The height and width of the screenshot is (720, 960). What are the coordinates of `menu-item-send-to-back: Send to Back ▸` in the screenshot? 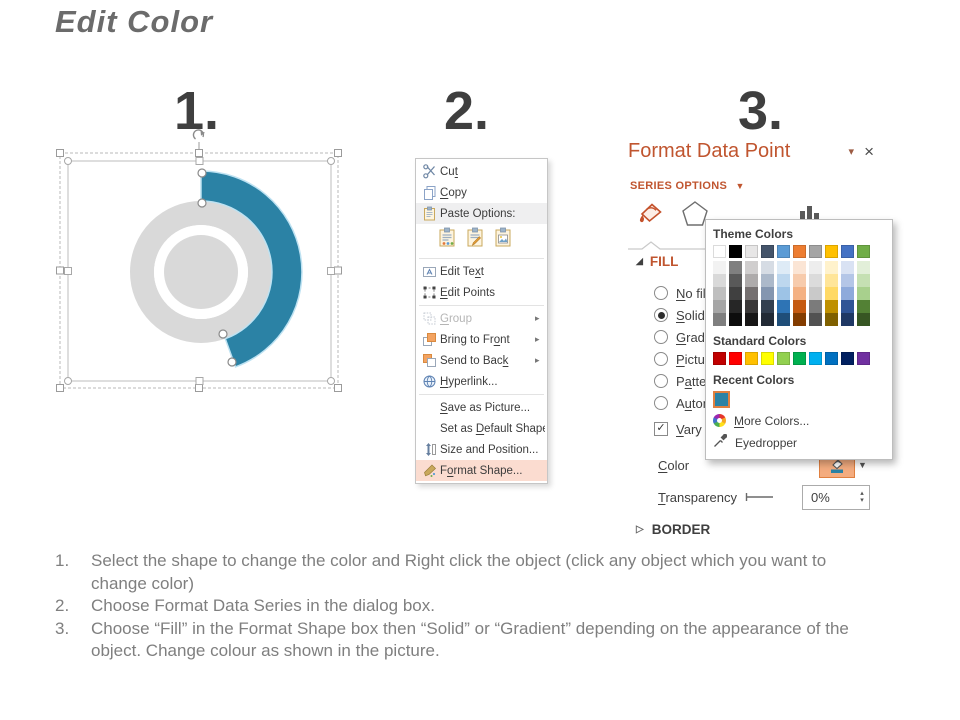 It's located at (481, 360).